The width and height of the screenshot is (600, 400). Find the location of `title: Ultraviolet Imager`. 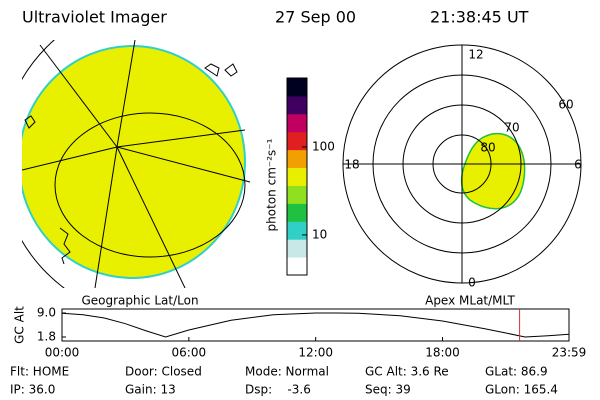

title: Ultraviolet Imager is located at coordinates (94, 17).